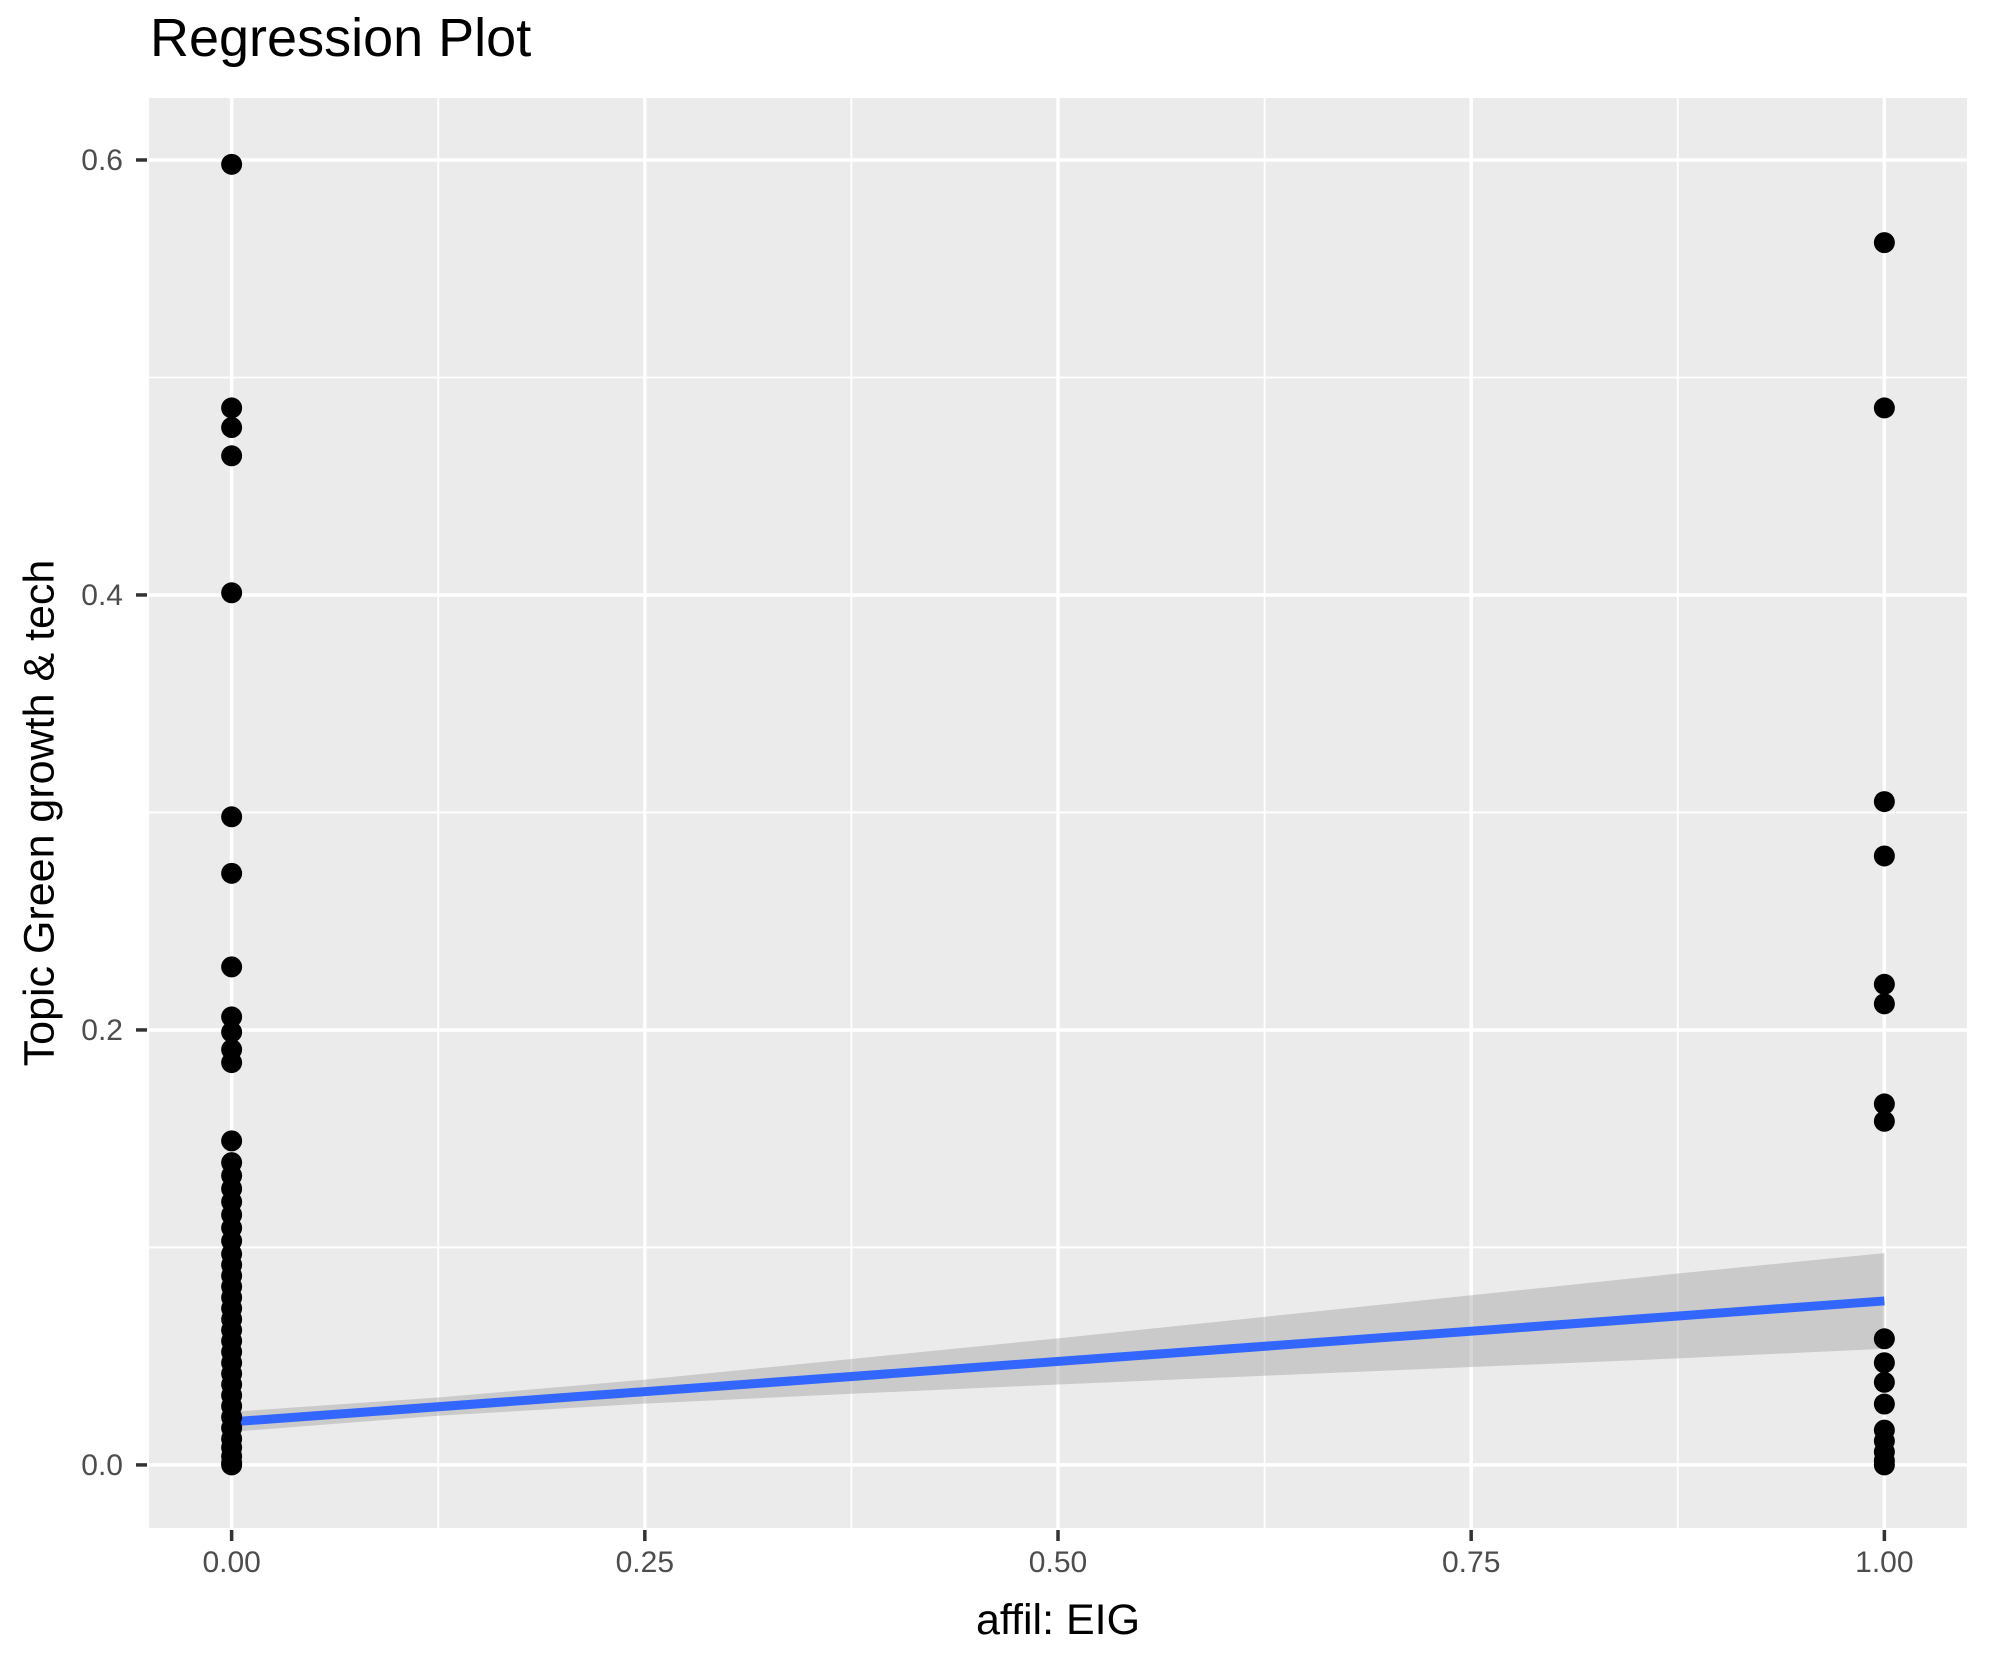 The image size is (1990, 1665). Describe the element at coordinates (1884, 1562) in the screenshot. I see `x-tick-label: 1.00` at that location.